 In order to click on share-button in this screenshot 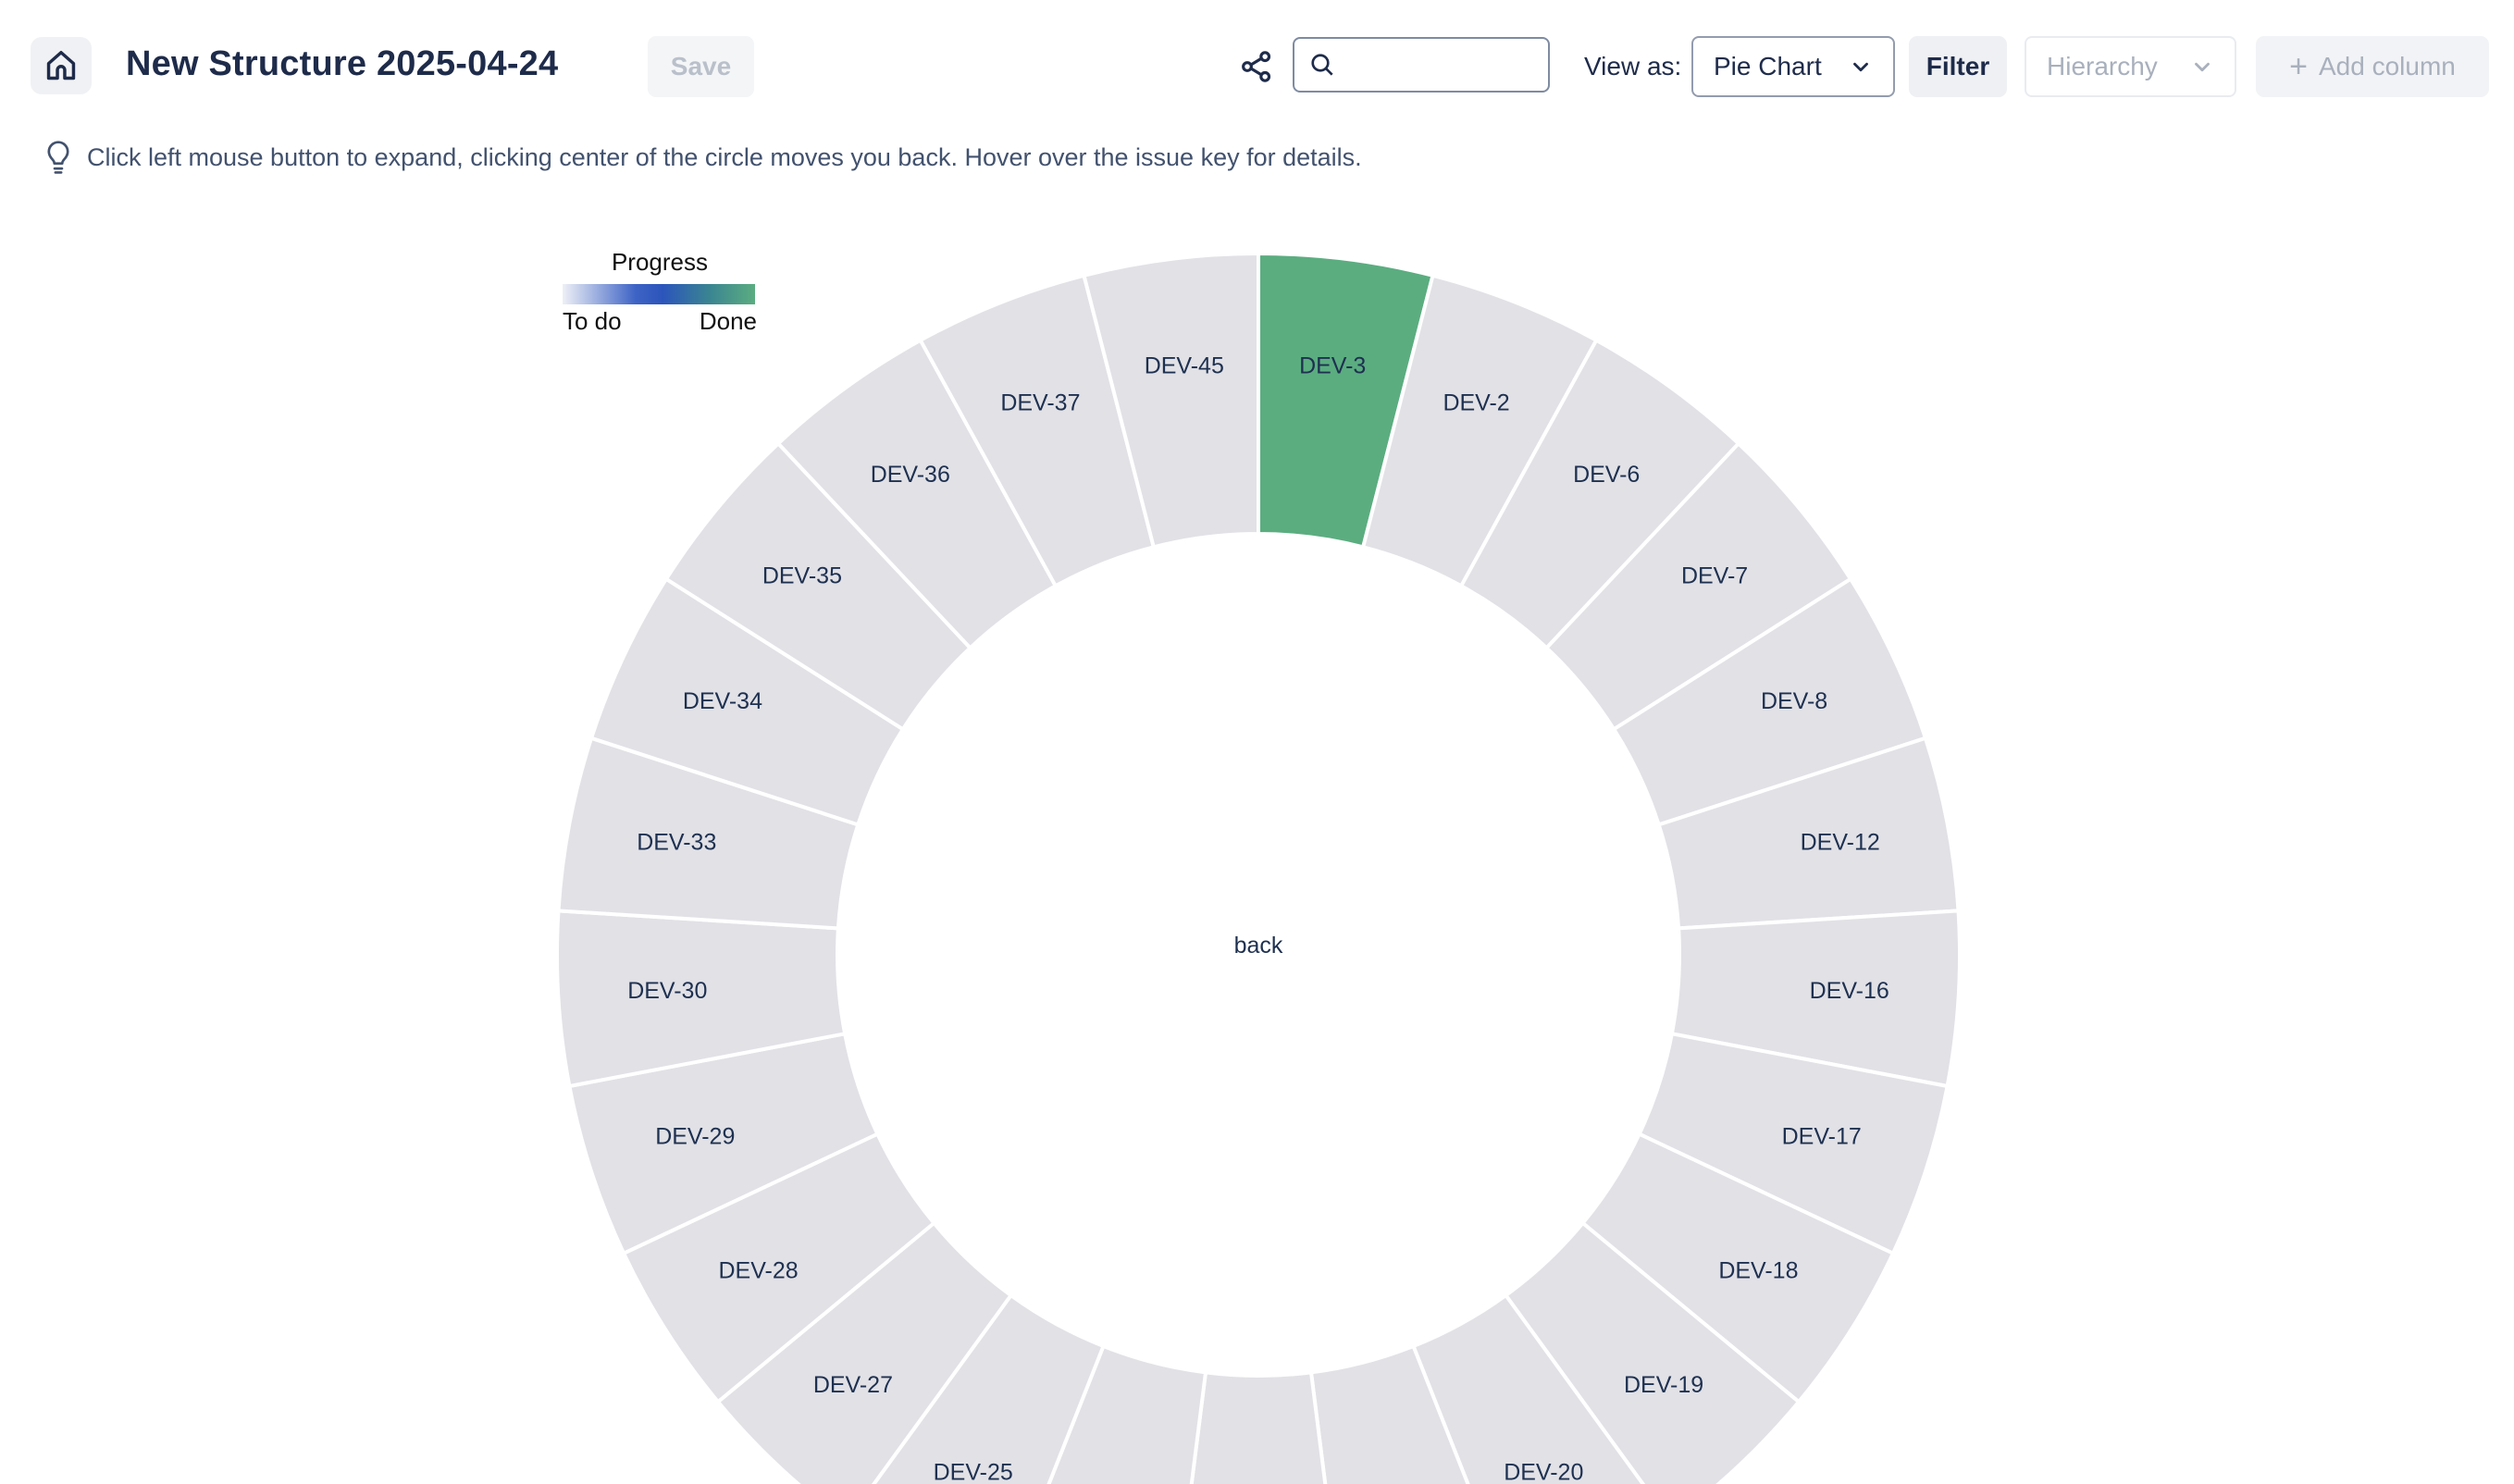, I will do `click(1257, 66)`.